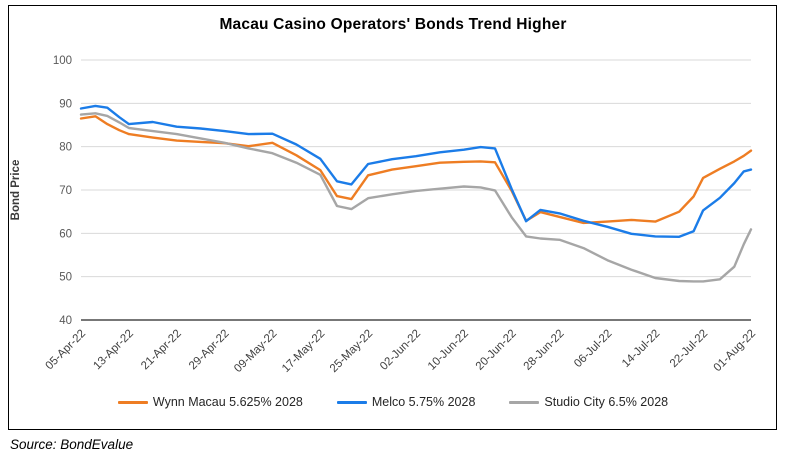 The width and height of the screenshot is (786, 468). Describe the element at coordinates (65, 278) in the screenshot. I see `y-tick-label: 50` at that location.